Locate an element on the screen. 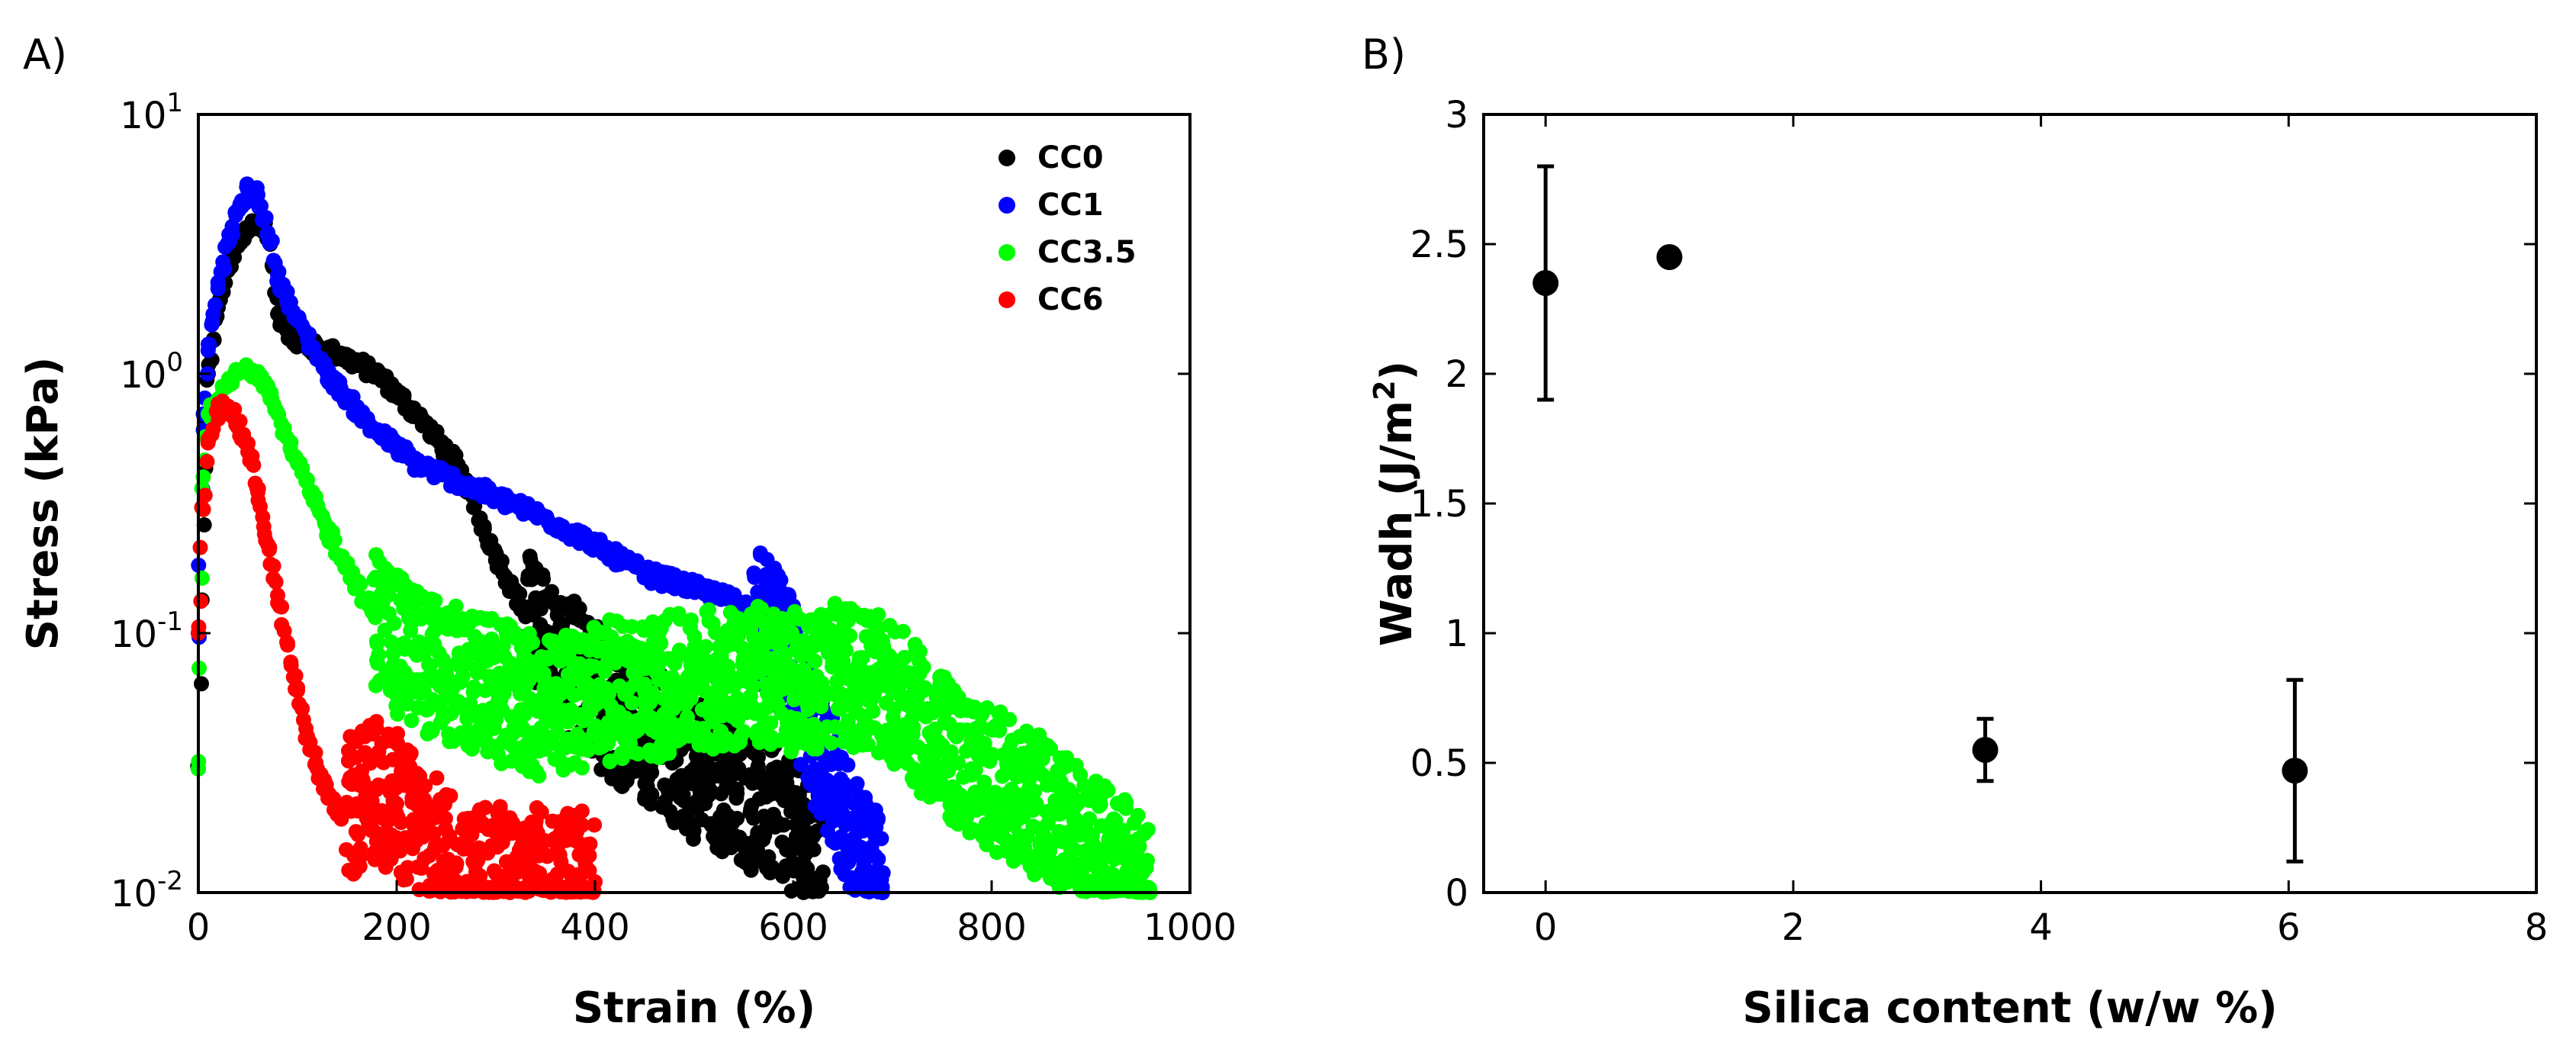 This screenshot has height=1052, width=2576. panel-b-y-tick-label: 0 is located at coordinates (1456, 893).